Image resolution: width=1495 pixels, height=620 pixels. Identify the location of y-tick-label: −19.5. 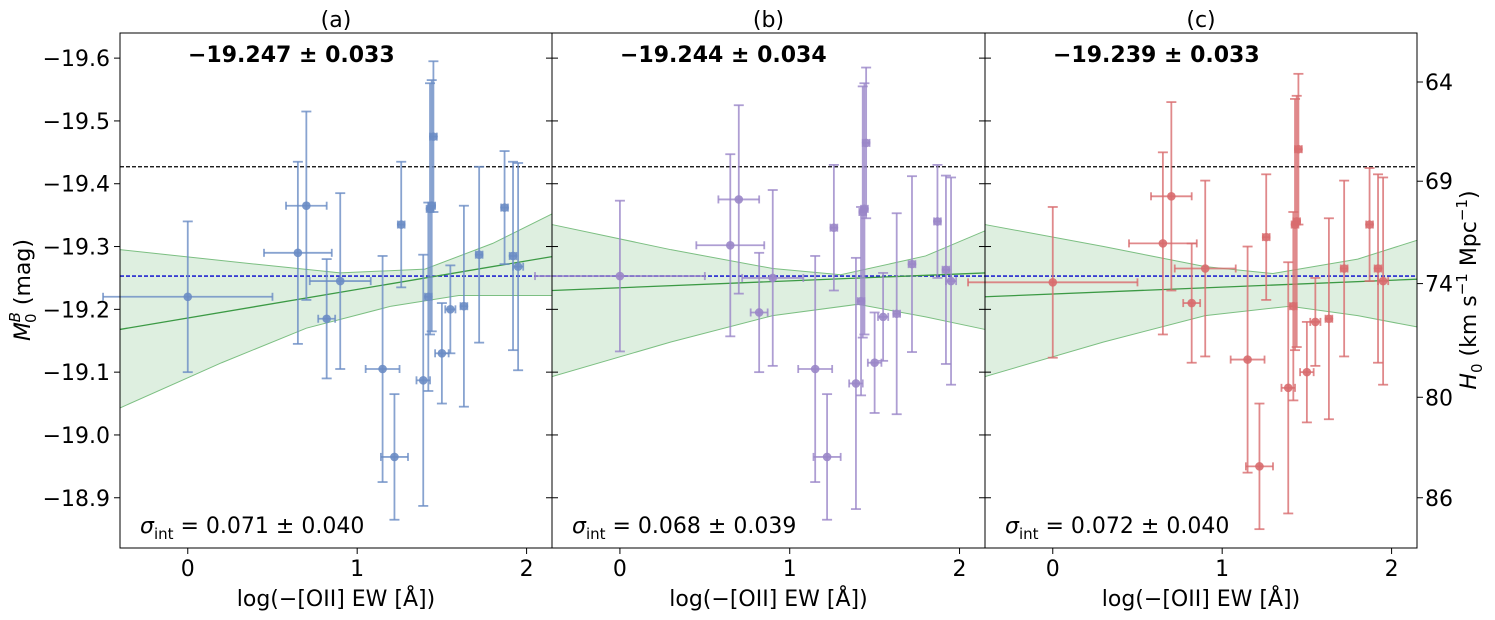
(76, 122).